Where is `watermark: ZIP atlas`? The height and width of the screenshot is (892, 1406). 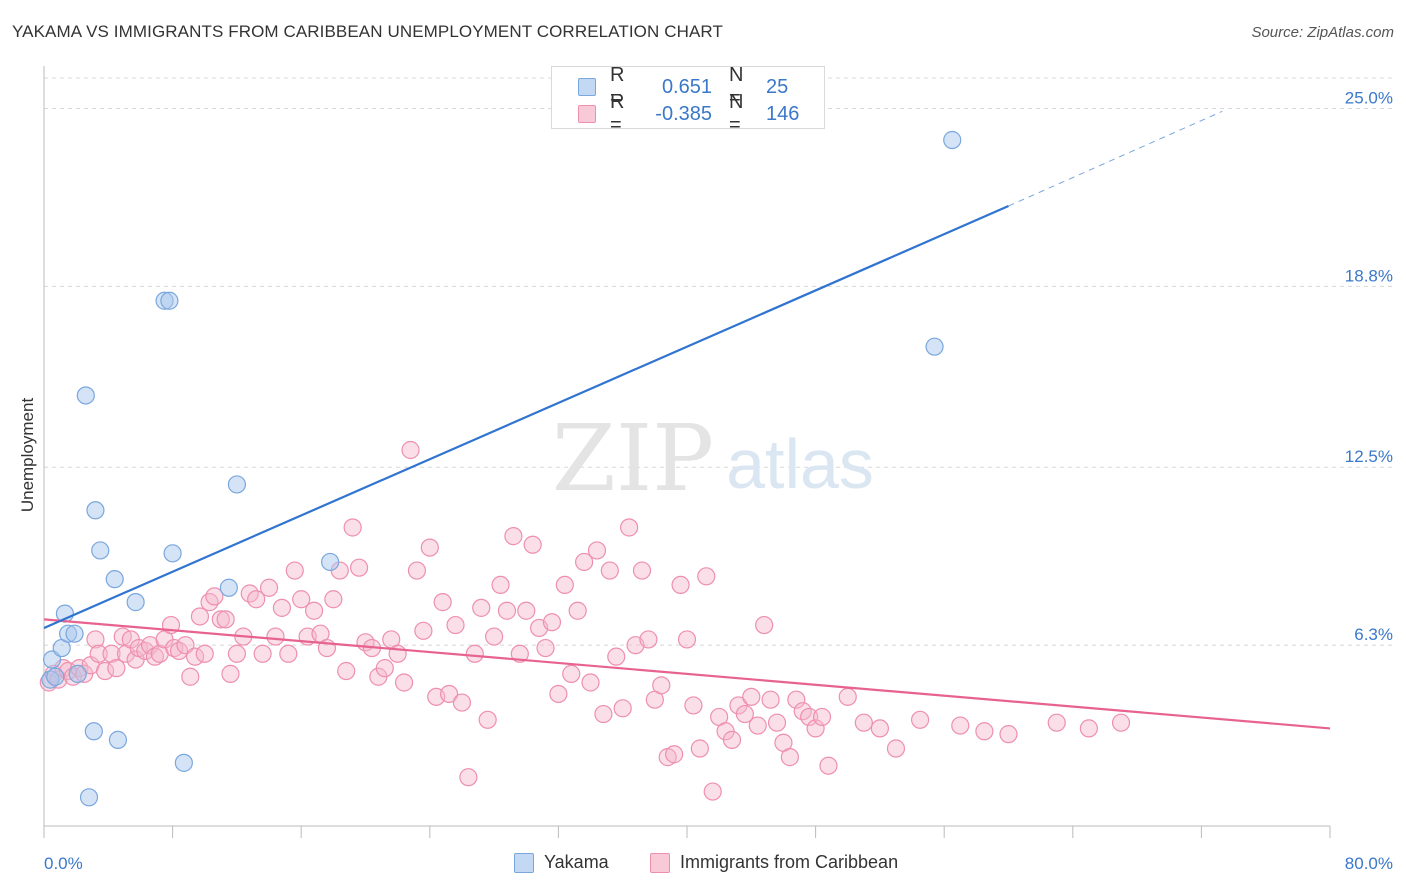
watermark: ZIP atlas is located at coordinates (713, 458).